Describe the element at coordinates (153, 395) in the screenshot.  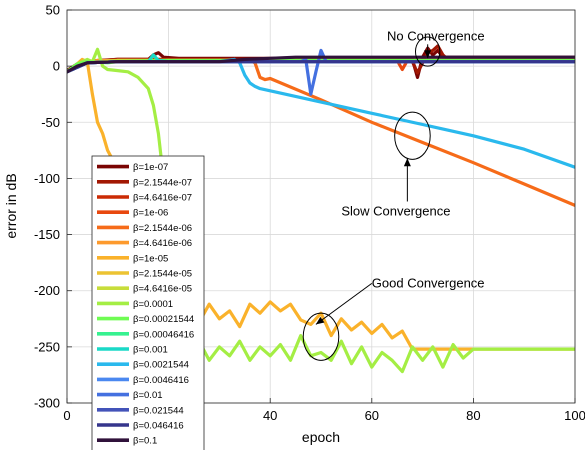
I see `legend-value: 0.01` at that location.